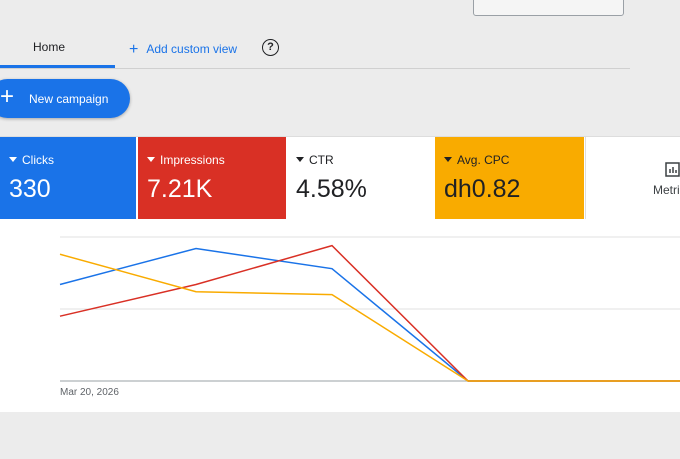  I want to click on metric-value: dh0.82, so click(482, 189).